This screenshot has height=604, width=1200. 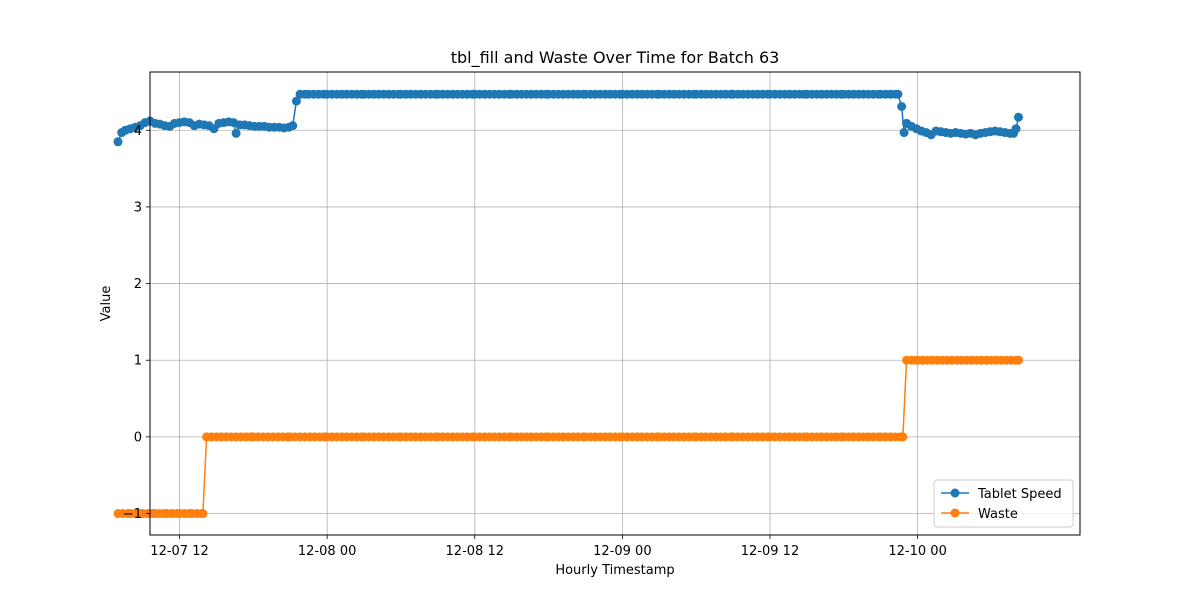 I want to click on legend-box, so click(x=1003, y=503).